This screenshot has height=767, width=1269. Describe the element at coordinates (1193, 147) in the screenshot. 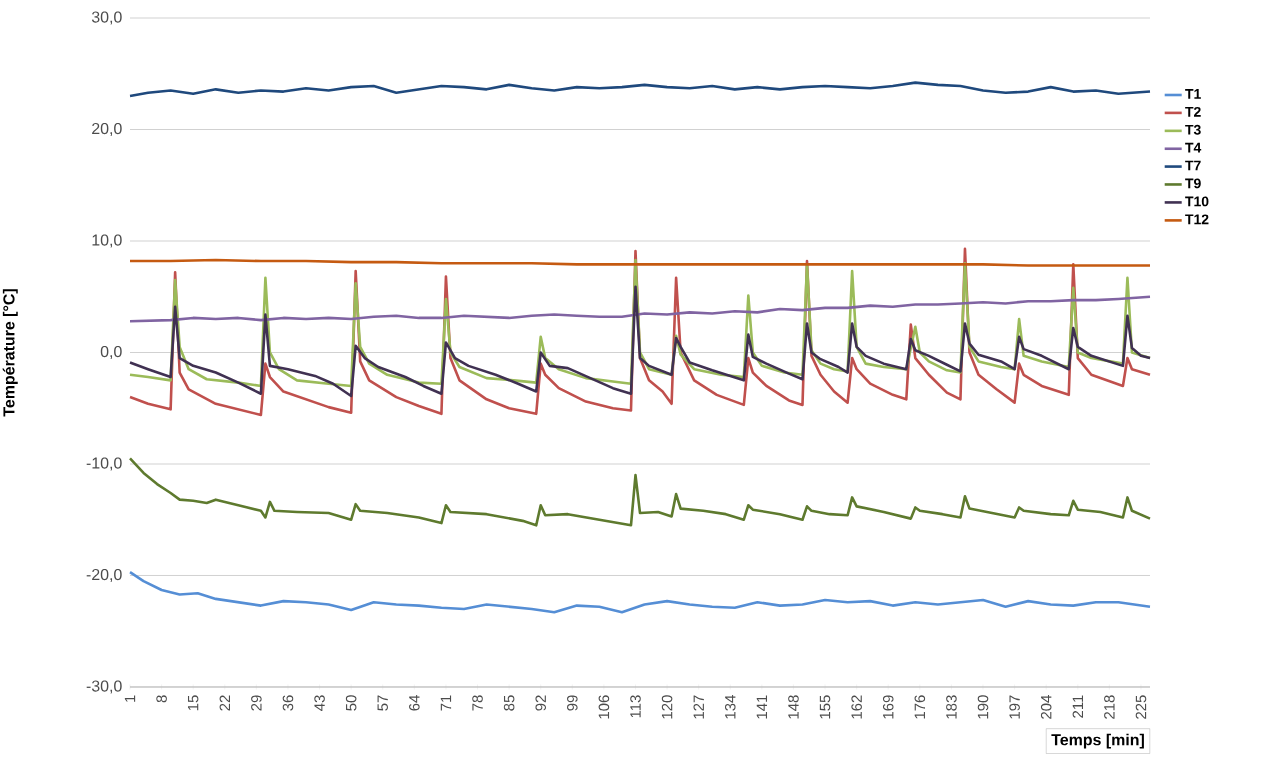

I see `legend-label: T4` at that location.